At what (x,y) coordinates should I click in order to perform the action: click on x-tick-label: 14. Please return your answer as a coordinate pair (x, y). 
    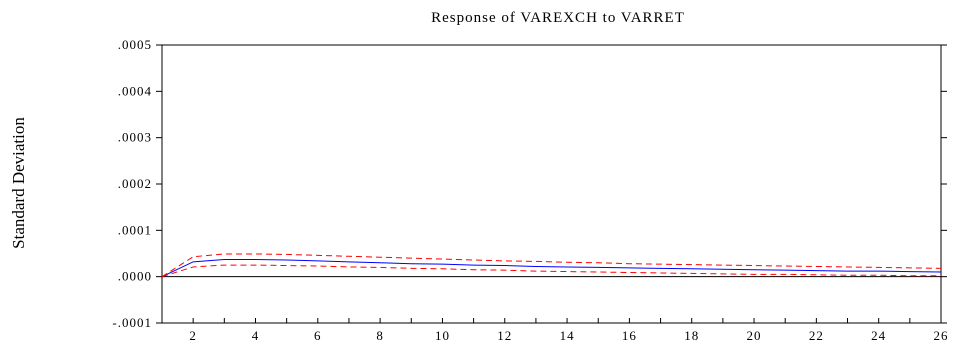
    Looking at the image, I should click on (567, 335).